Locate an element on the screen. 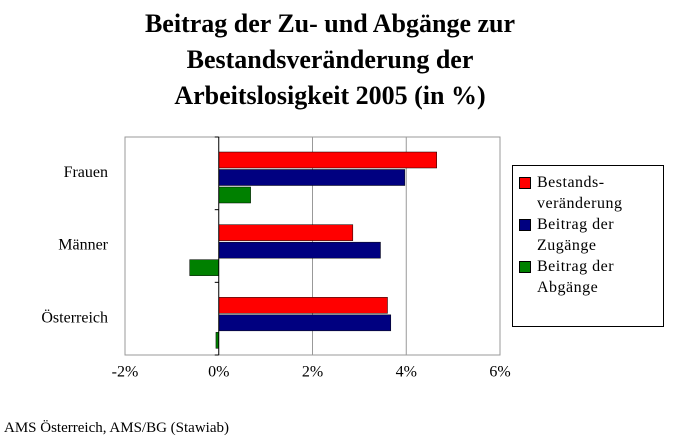  y-tick-label: Österreich is located at coordinates (74, 317).